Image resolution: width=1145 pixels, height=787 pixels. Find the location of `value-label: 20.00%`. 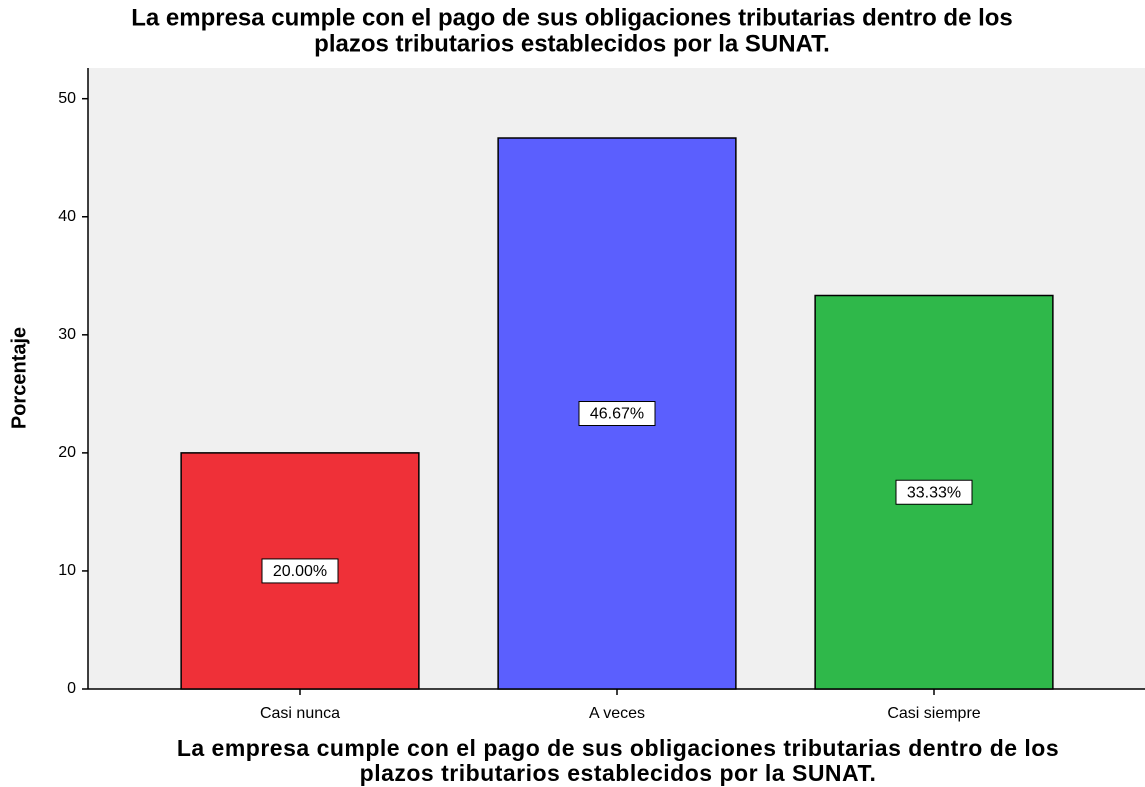

value-label: 20.00% is located at coordinates (300, 571).